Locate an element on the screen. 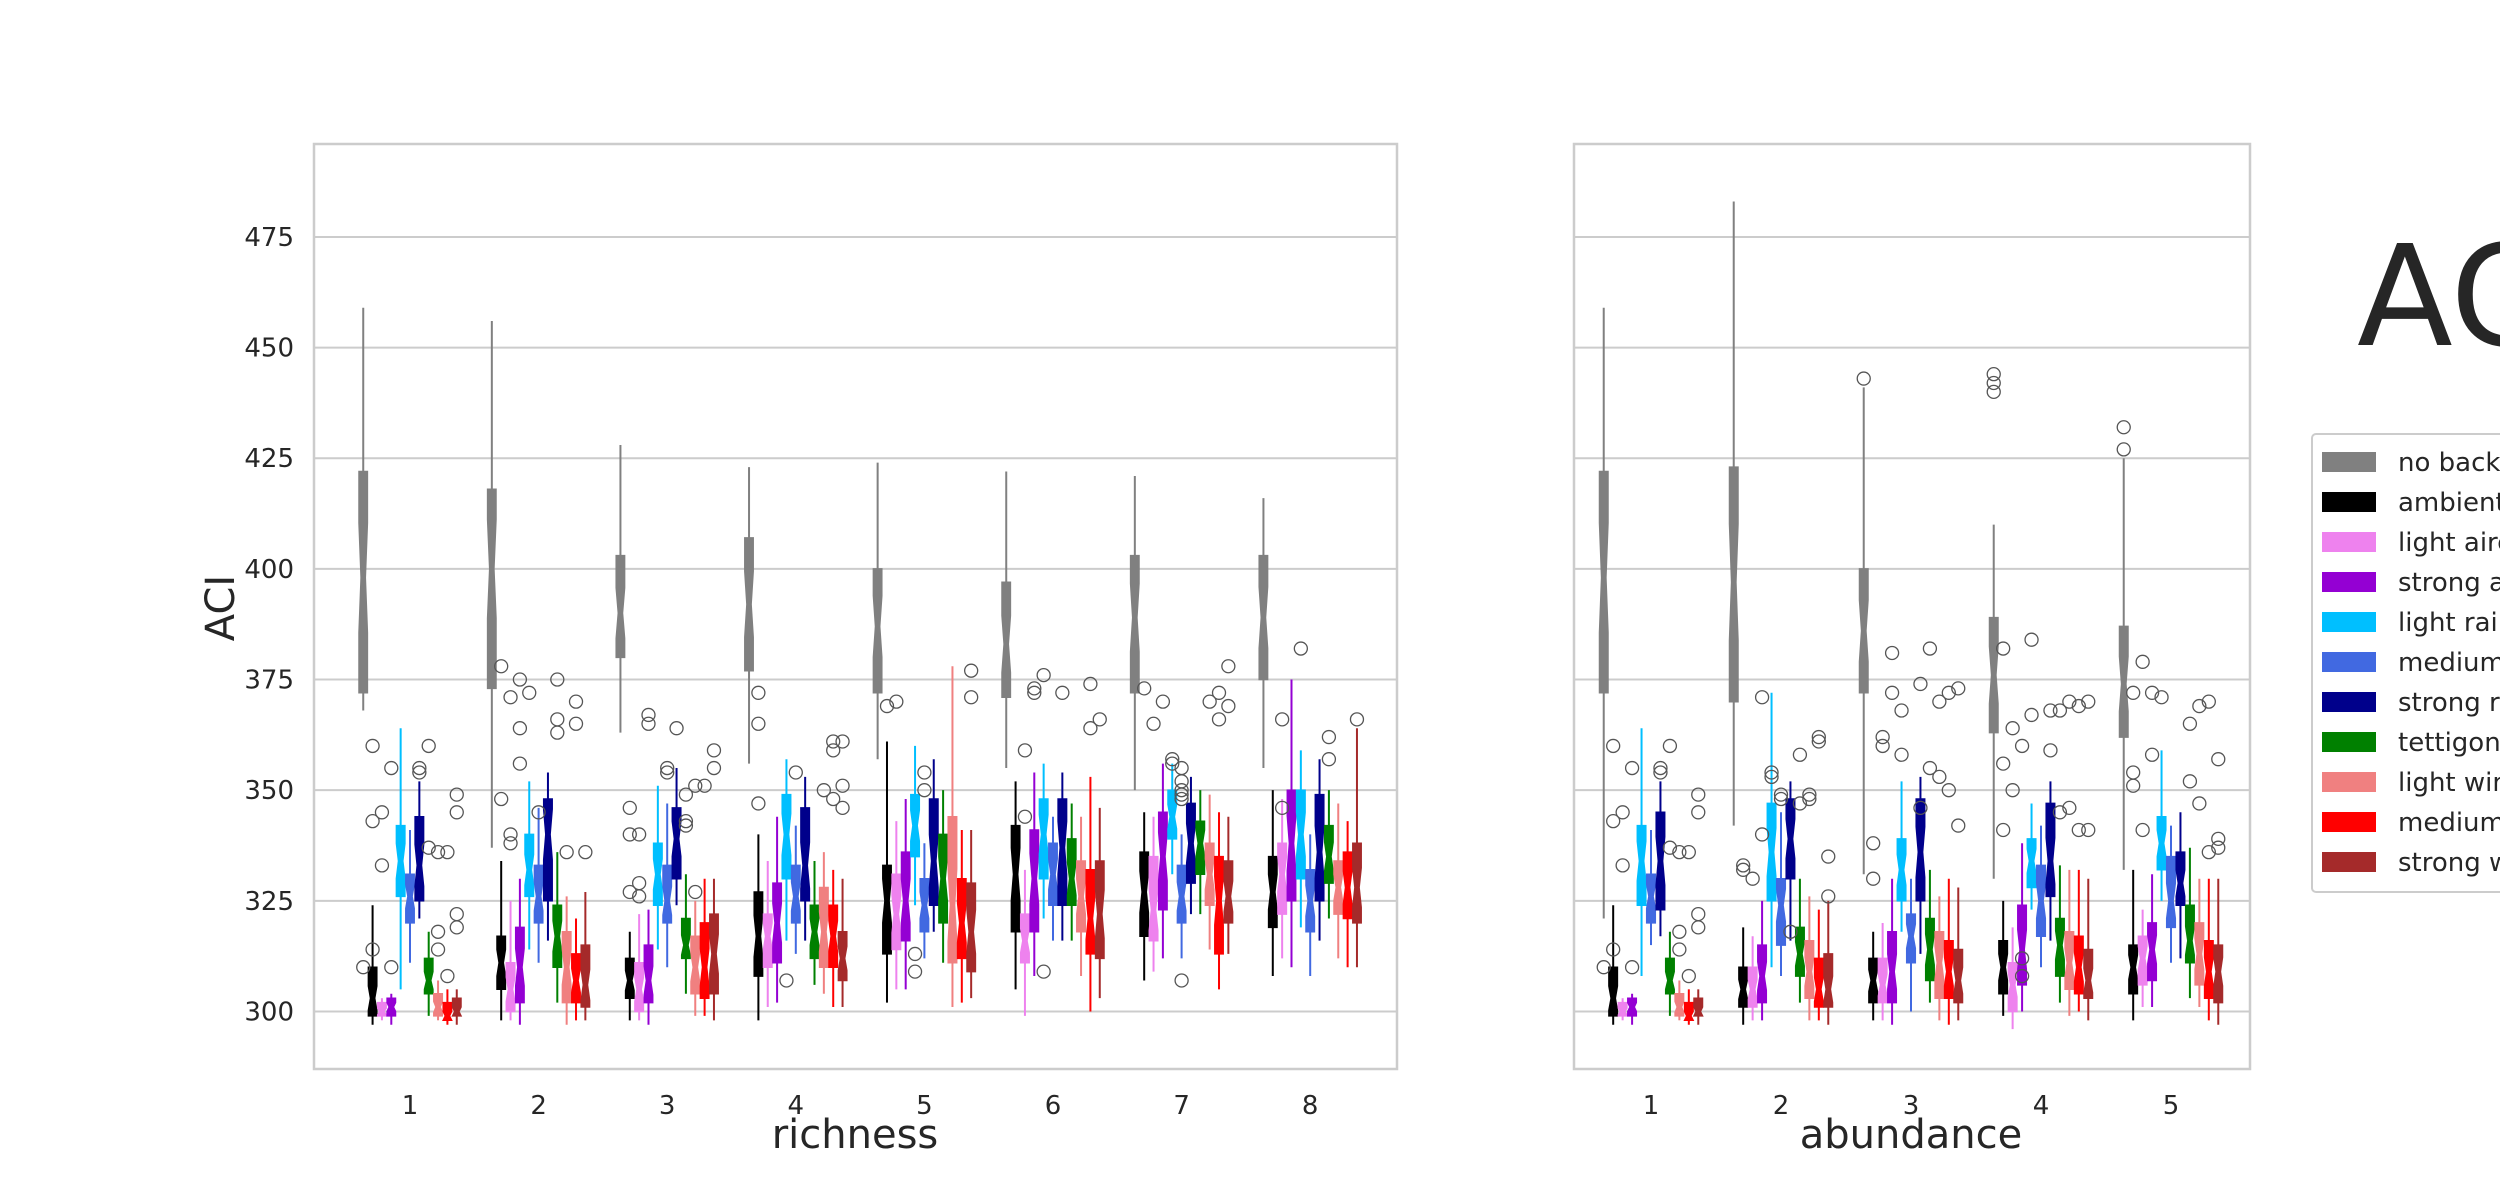 This screenshot has width=2500, height=1200. legend-label: medium is located at coordinates (2449, 663).